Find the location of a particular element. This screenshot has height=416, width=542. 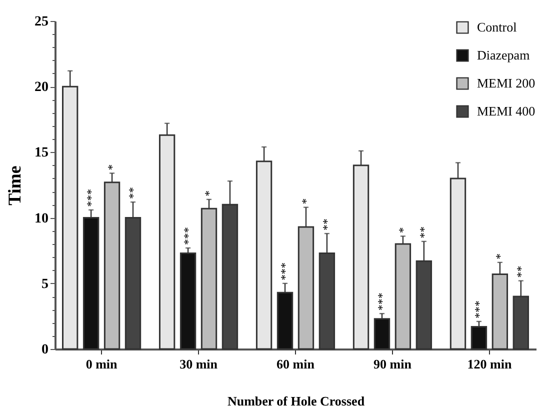

x-tick-label: 30 min is located at coordinates (199, 364).